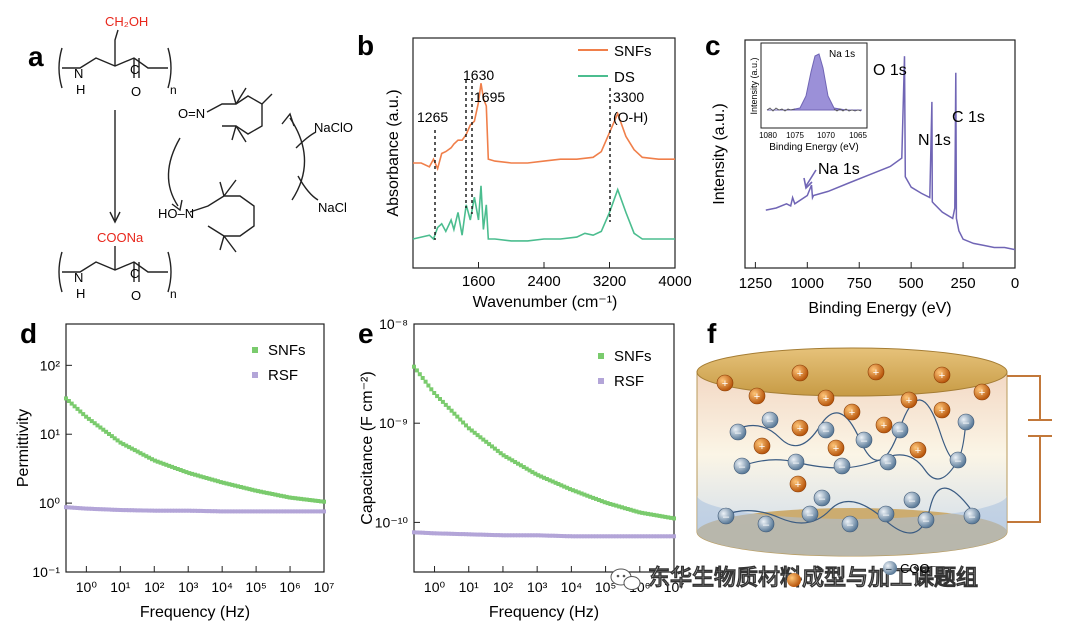  I want to click on peak-label-o1s: O 1s, so click(890, 70).